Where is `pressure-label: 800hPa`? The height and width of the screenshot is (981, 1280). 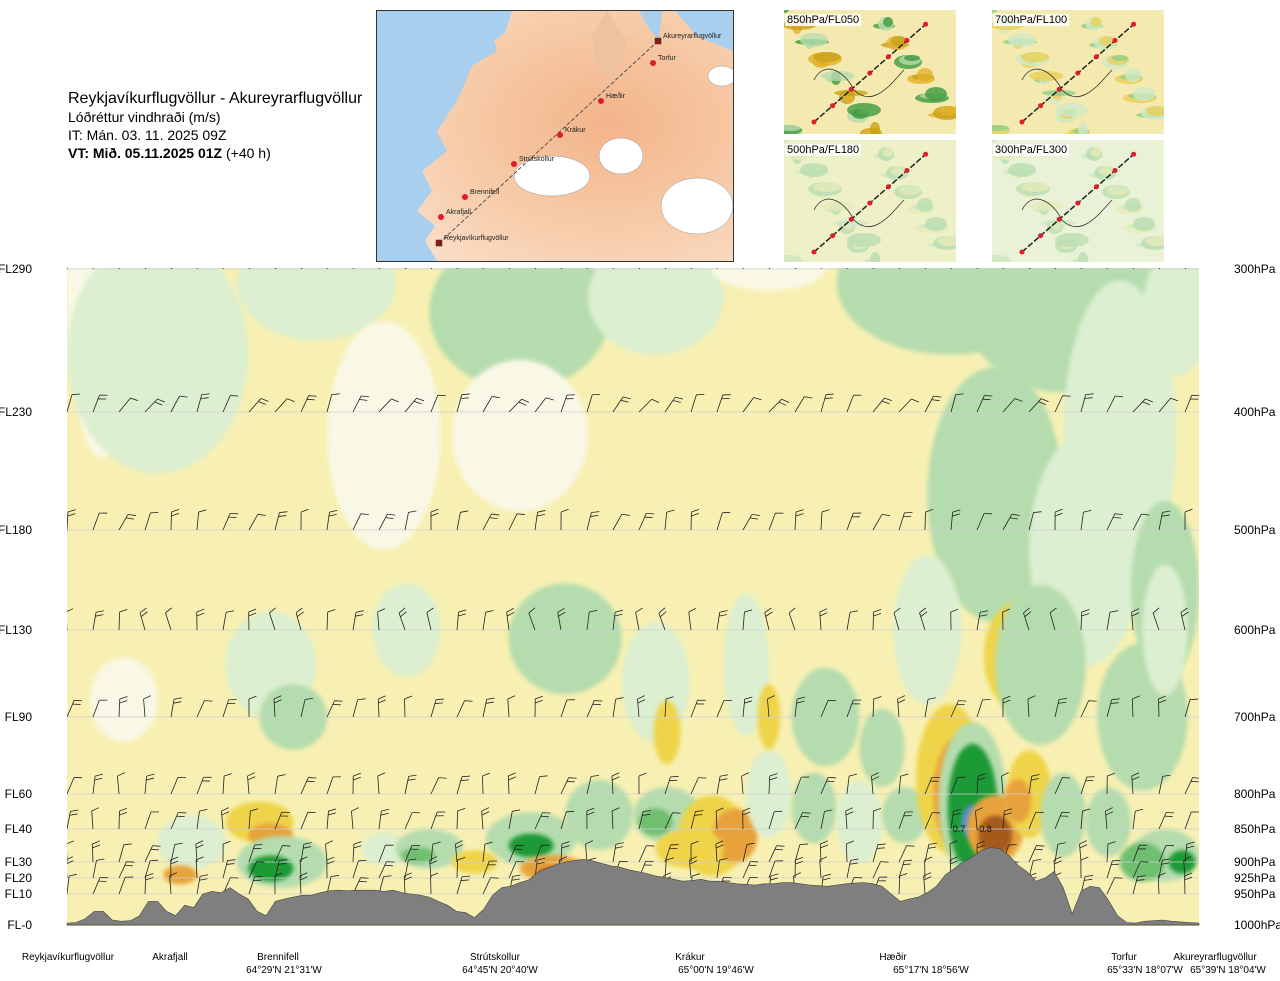 pressure-label: 800hPa is located at coordinates (1255, 794).